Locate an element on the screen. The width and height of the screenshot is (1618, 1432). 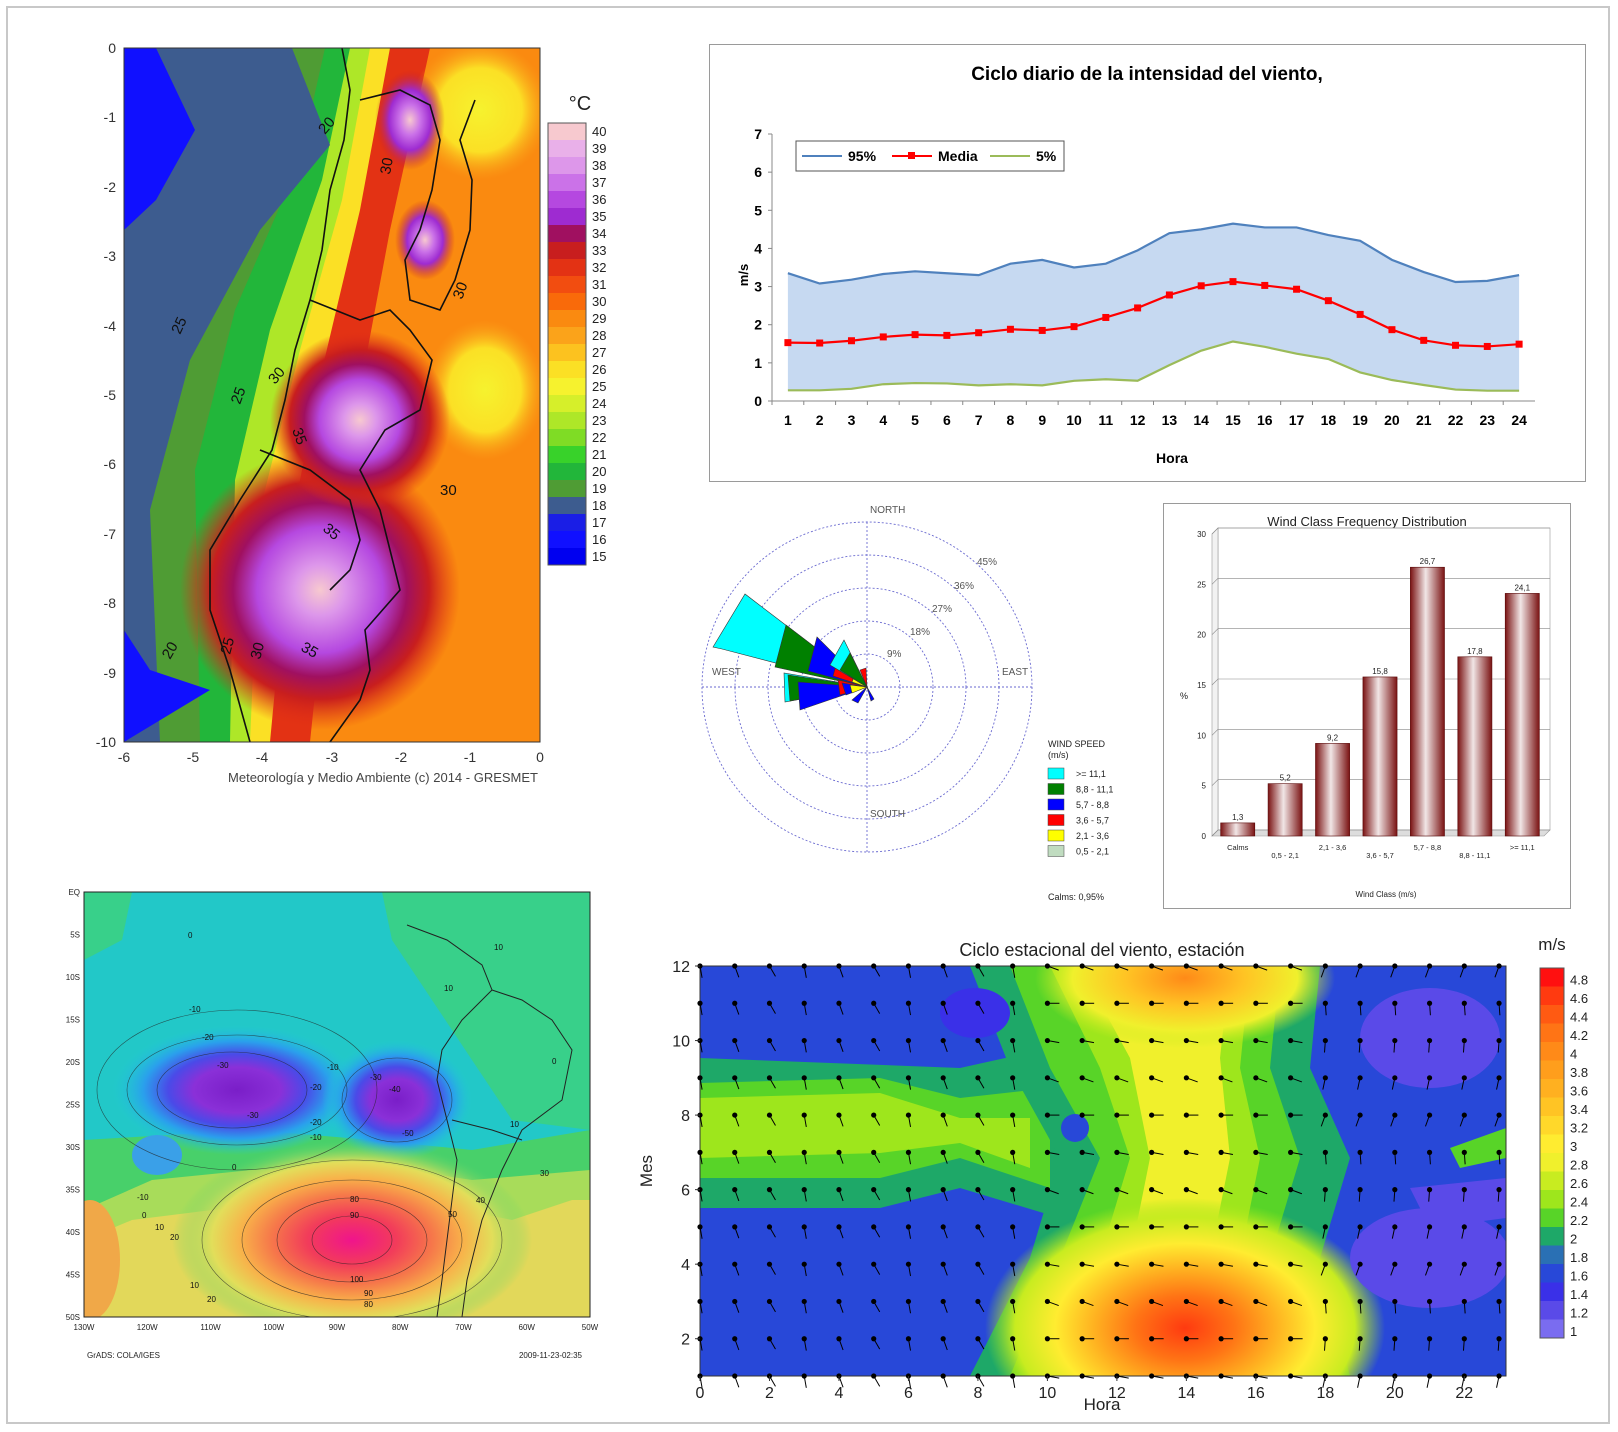
rose-legend-label: 2,1 - 3,6 is located at coordinates (1092, 836).